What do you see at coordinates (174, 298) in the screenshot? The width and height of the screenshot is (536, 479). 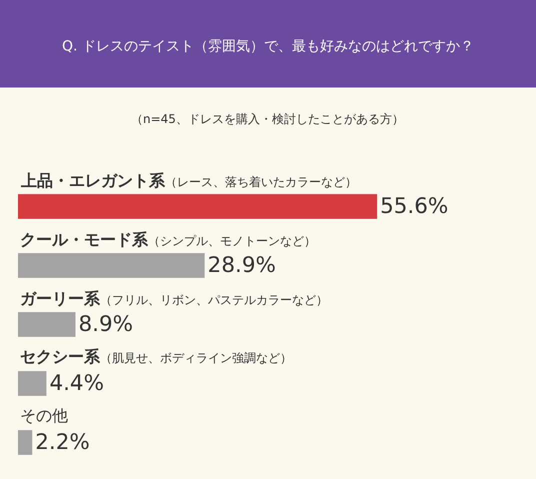 I see `y-tick-label: ガーリー系（フリル、リボン、パステルカラーなど）` at bounding box center [174, 298].